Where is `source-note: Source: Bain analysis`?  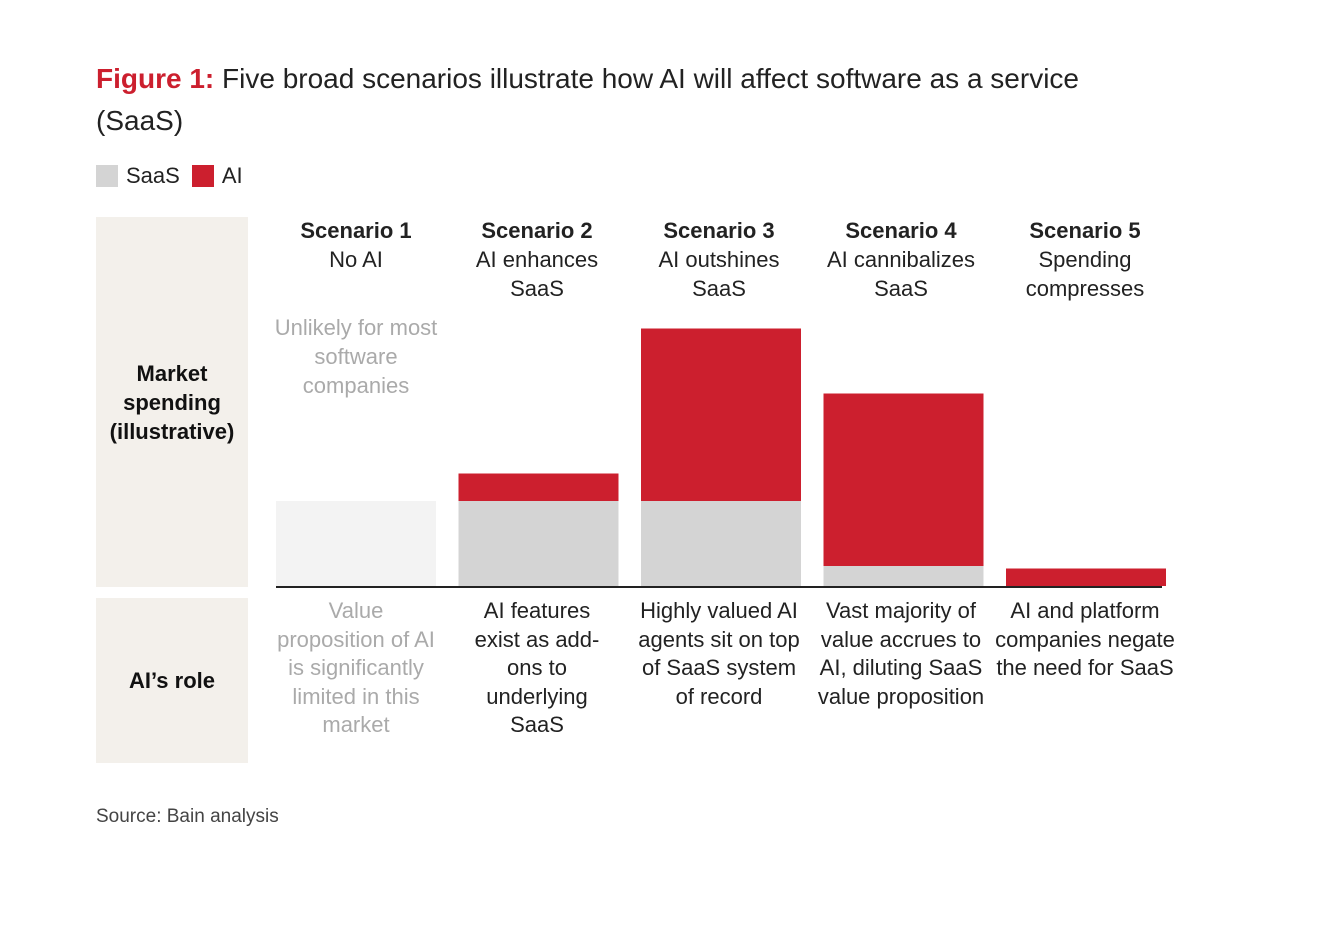
source-note: Source: Bain analysis is located at coordinates (187, 816).